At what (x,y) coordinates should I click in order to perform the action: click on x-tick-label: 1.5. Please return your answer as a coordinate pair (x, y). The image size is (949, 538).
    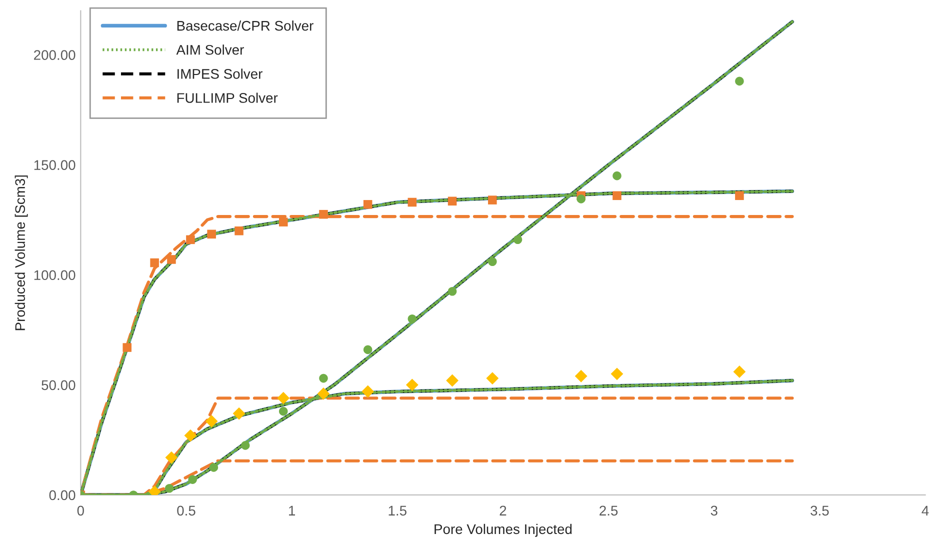
    Looking at the image, I should click on (397, 511).